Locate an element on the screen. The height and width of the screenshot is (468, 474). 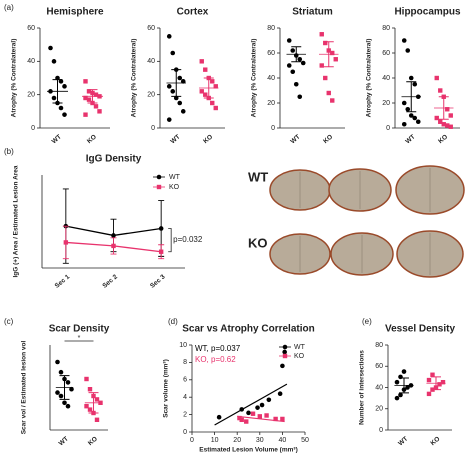
brain-midline is located at coordinates (365, 221).